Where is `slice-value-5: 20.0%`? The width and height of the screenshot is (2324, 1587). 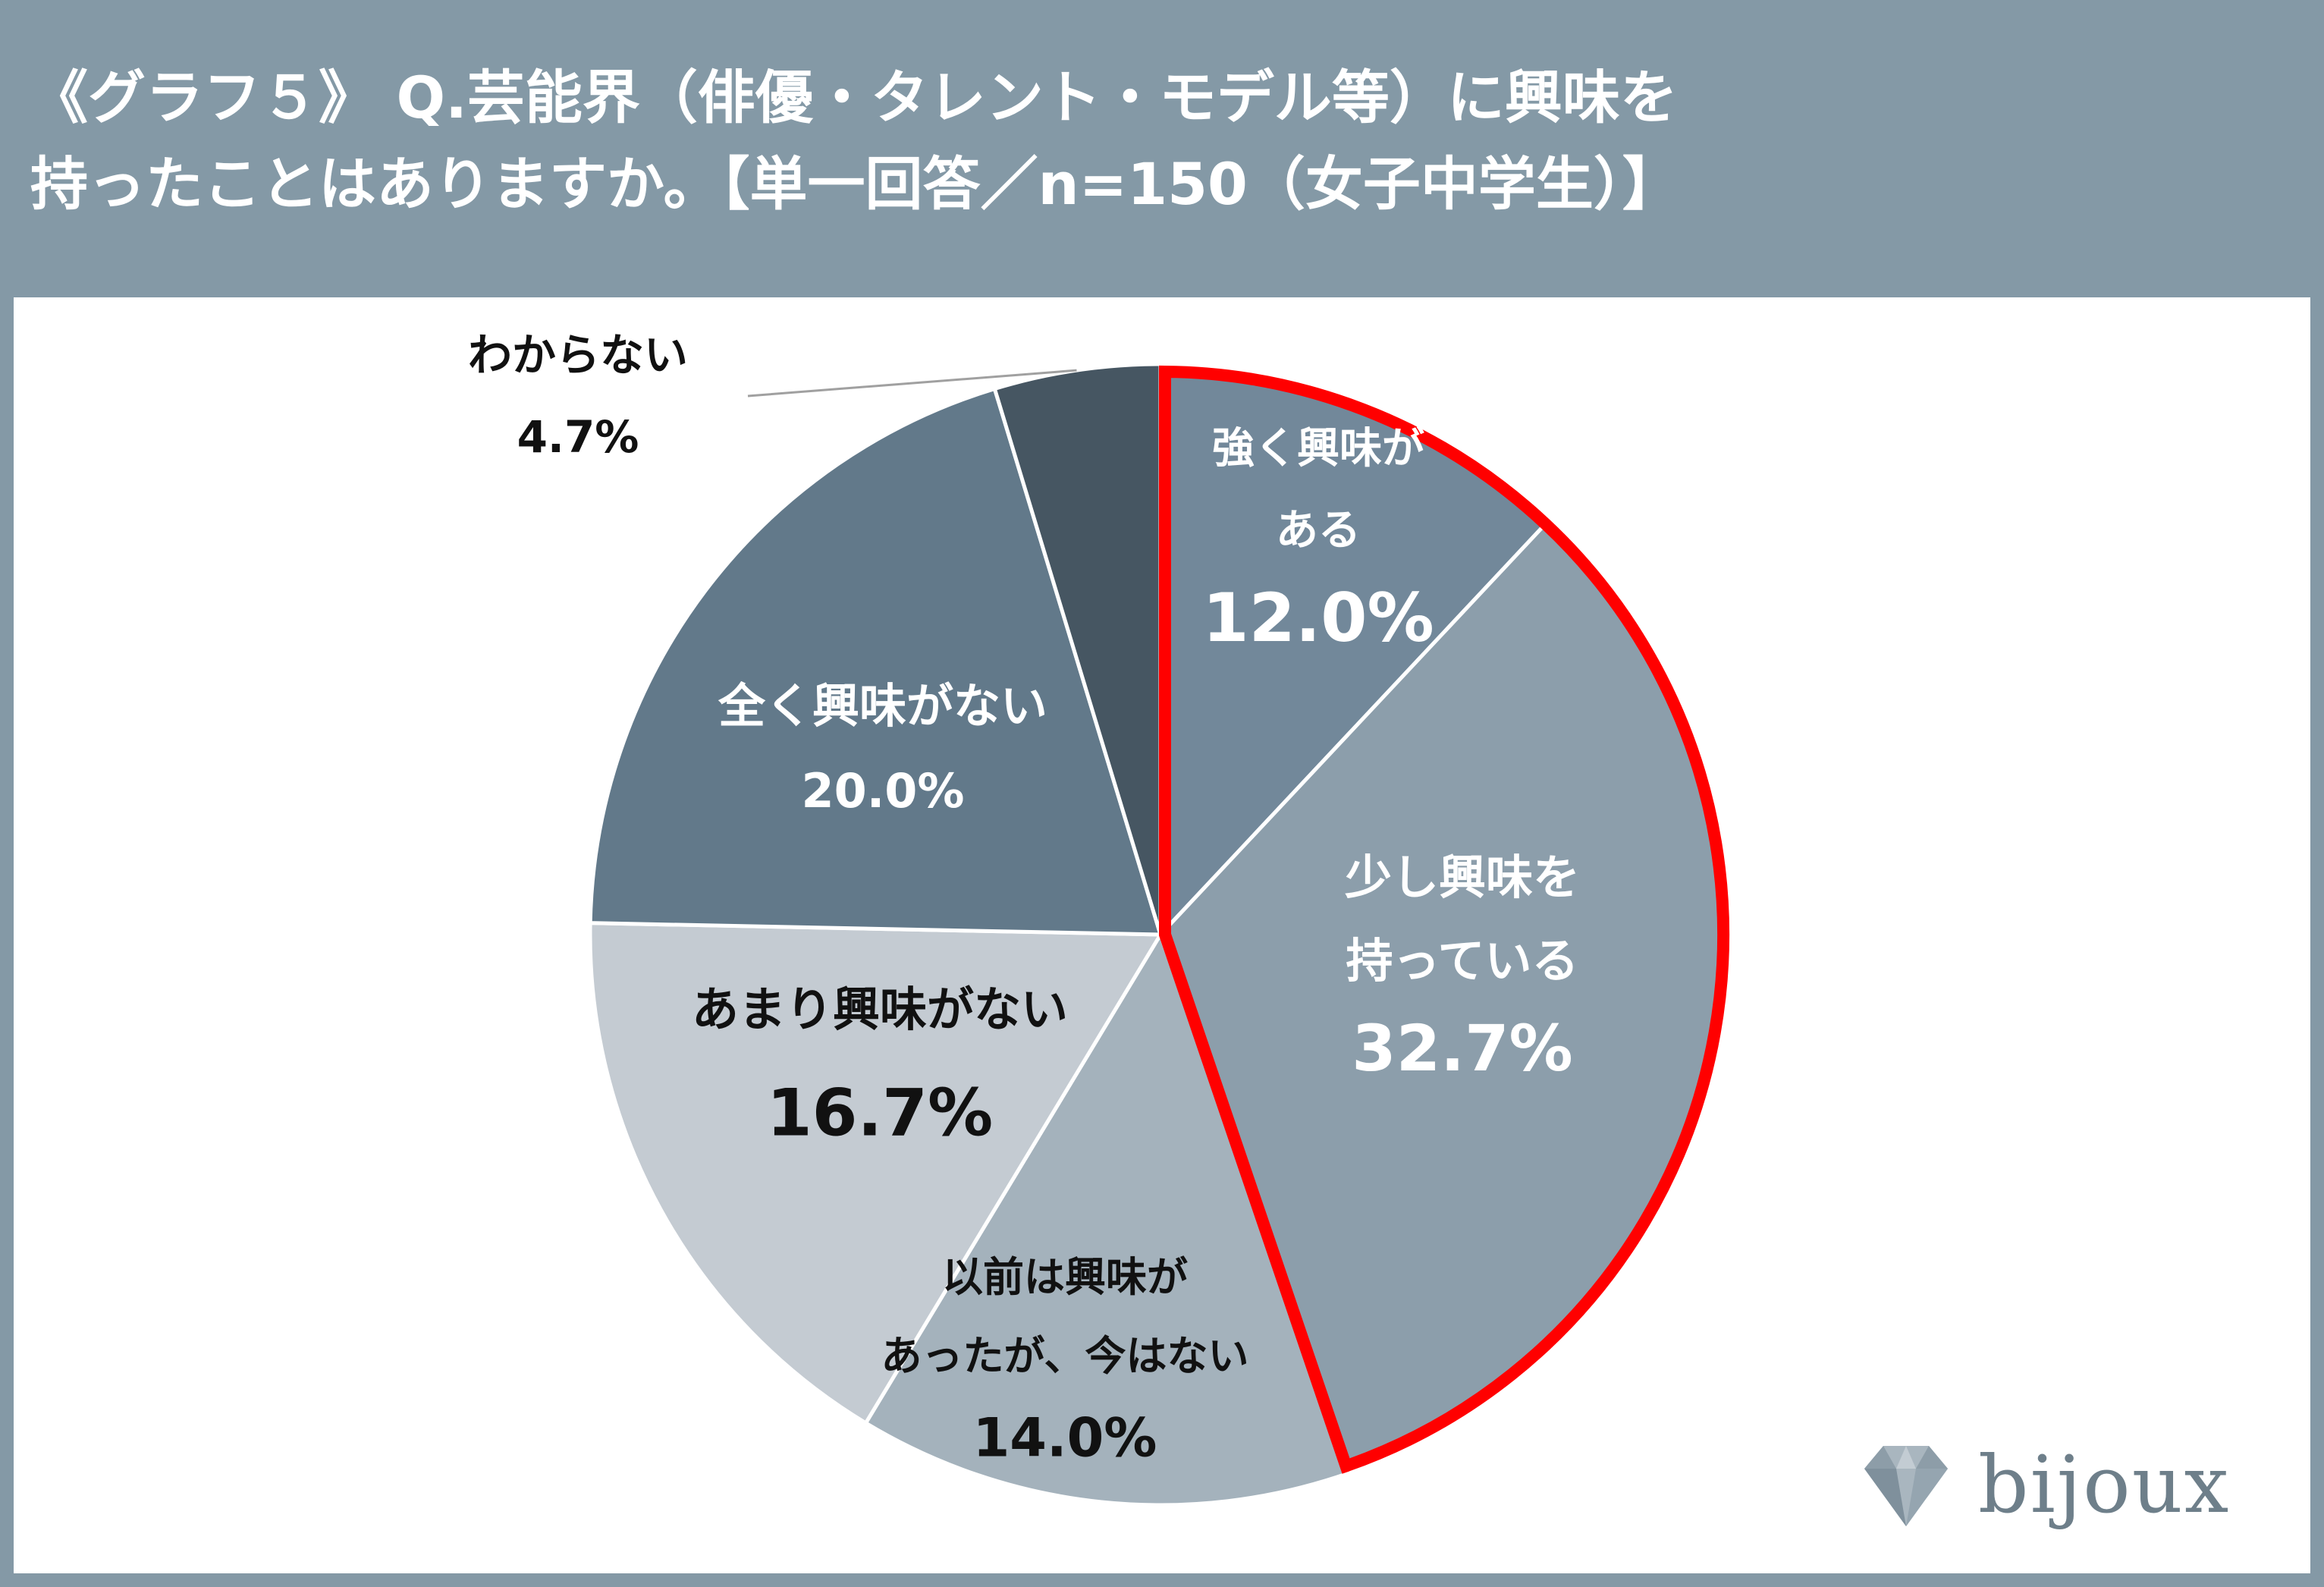
slice-value-5: 20.0% is located at coordinates (882, 791).